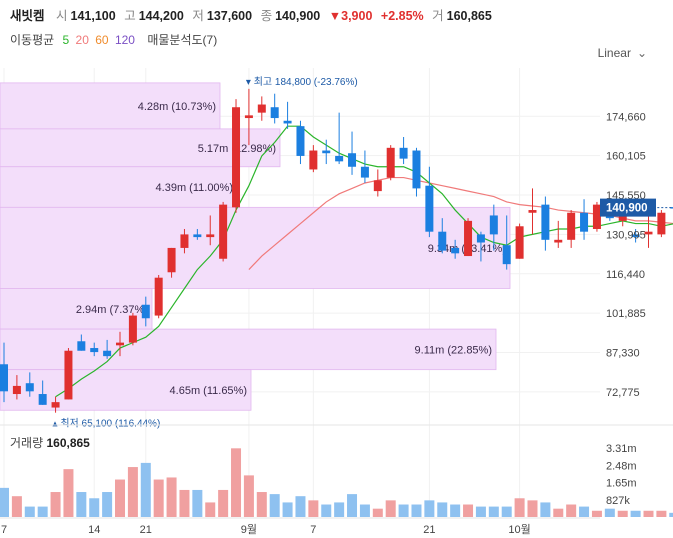 The width and height of the screenshot is (673, 538). Describe the element at coordinates (124, 40) in the screenshot. I see `ma-120: 120` at that location.